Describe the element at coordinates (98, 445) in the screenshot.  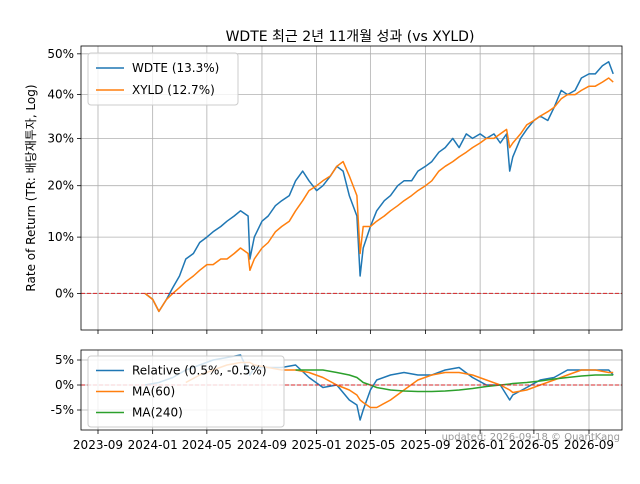
I see `x-tick-label: 2023-09` at that location.